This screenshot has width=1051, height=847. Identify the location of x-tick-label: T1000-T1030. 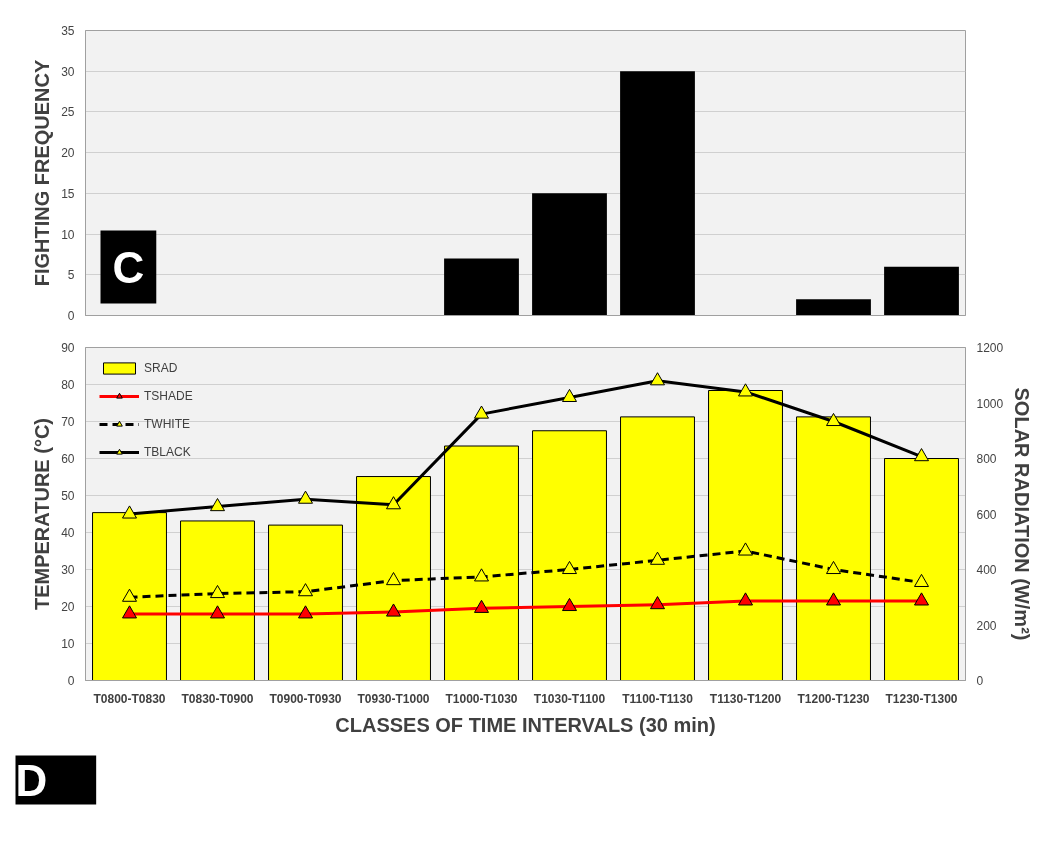
(481, 698).